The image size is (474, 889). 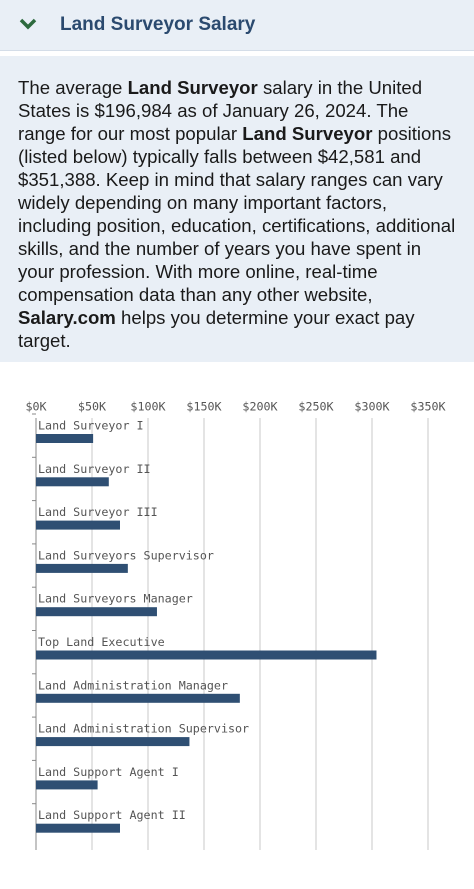 I want to click on category-label: Land Administration Supervisor, so click(x=143, y=729).